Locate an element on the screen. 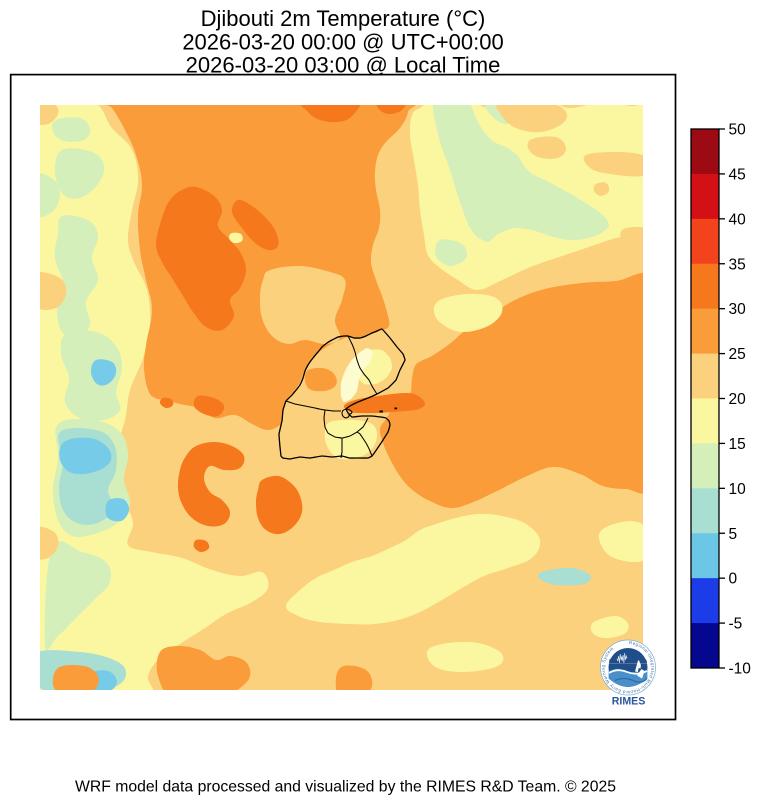  svg-text: 20 is located at coordinates (738, 399).